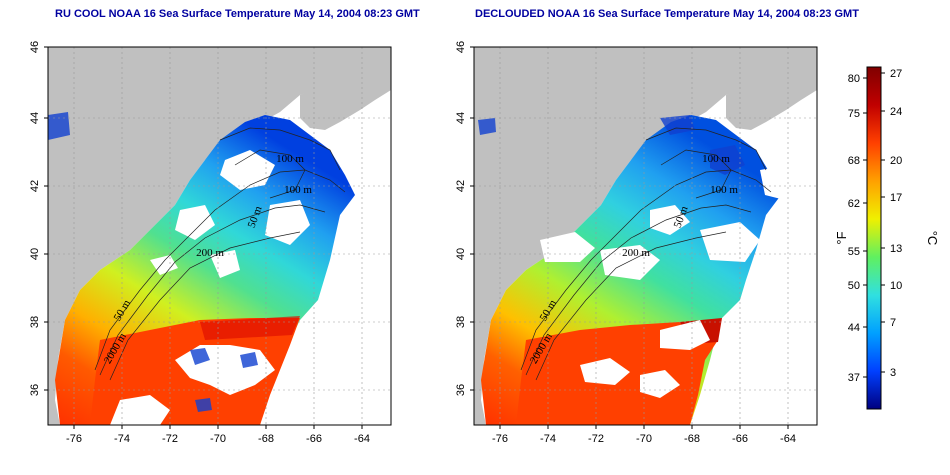 This screenshot has width=950, height=475. I want to click on fahrenheit-tick-label: 55, so click(854, 252).